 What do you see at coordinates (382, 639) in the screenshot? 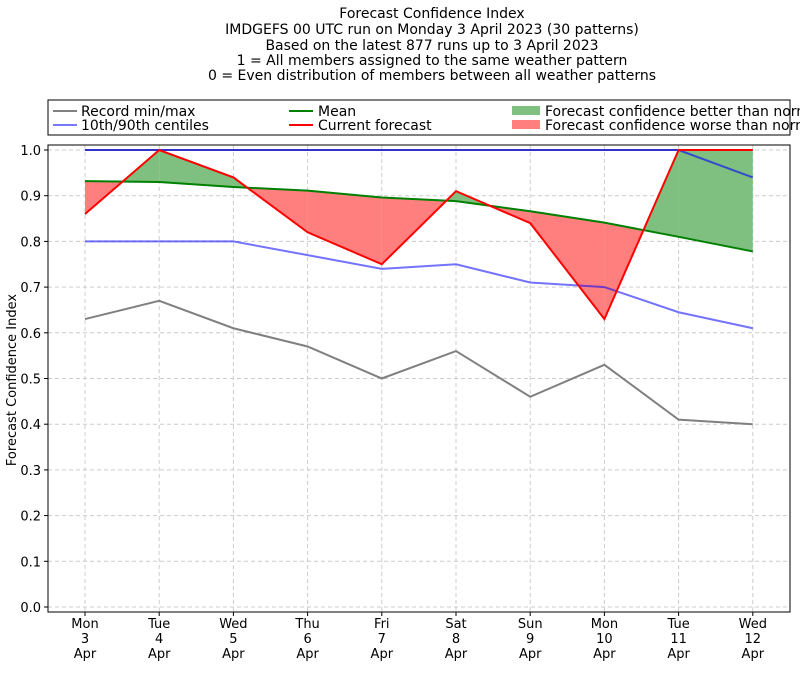
I see `x-tick-label: 7` at bounding box center [382, 639].